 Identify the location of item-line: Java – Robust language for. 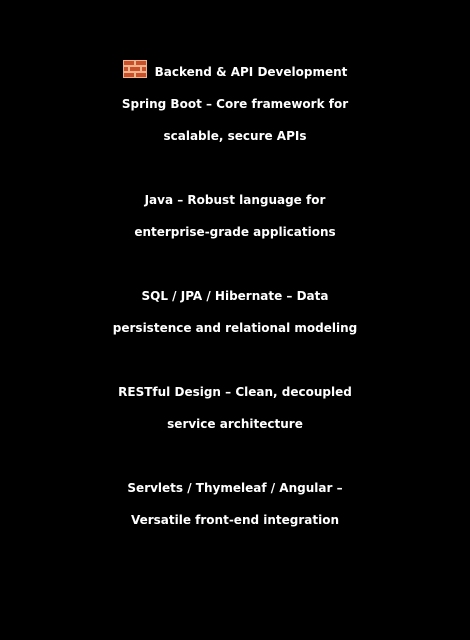
(235, 200).